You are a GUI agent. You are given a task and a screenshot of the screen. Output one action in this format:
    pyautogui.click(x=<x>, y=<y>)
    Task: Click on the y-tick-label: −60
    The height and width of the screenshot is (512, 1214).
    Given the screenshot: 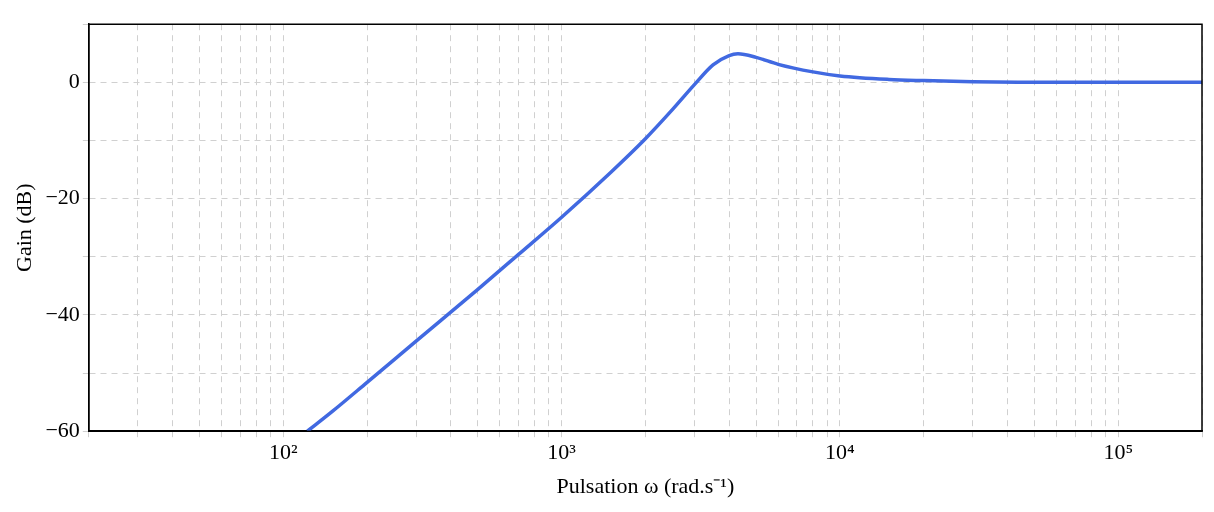 What is the action you would take?
    pyautogui.click(x=62, y=429)
    